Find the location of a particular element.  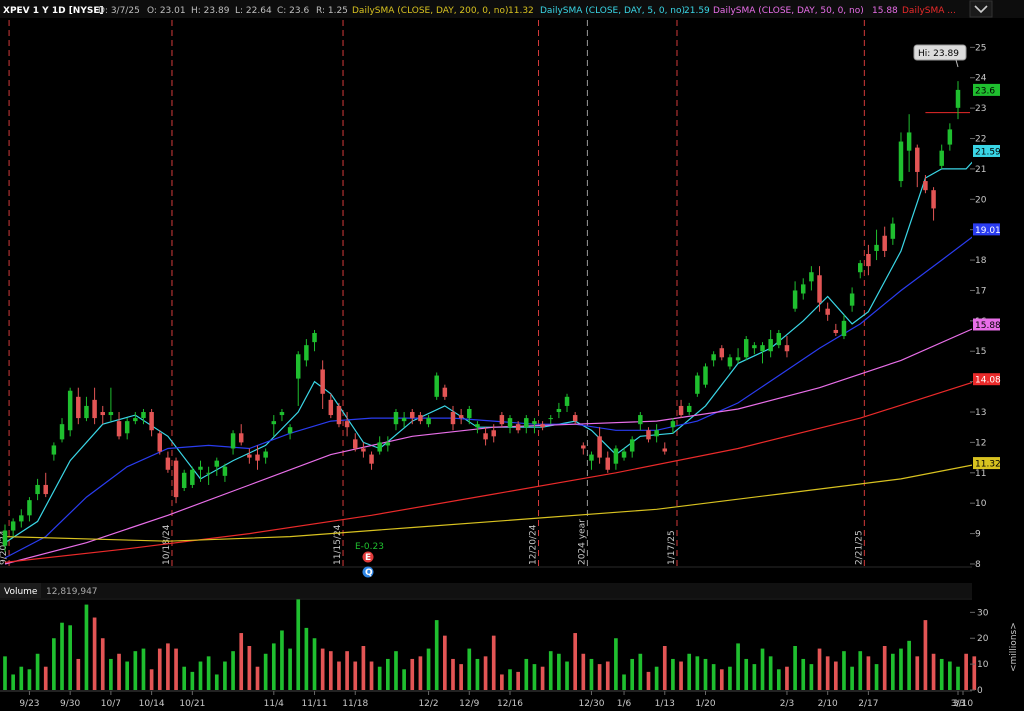

dividend-icon is located at coordinates (368, 572).